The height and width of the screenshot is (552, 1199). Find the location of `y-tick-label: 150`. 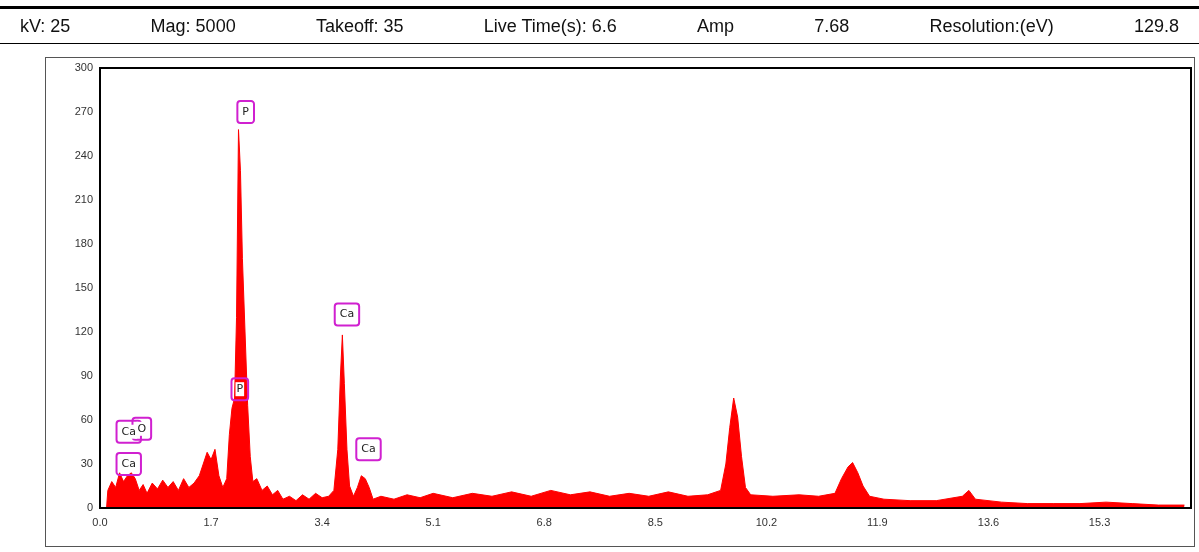

y-tick-label: 150 is located at coordinates (83, 287).